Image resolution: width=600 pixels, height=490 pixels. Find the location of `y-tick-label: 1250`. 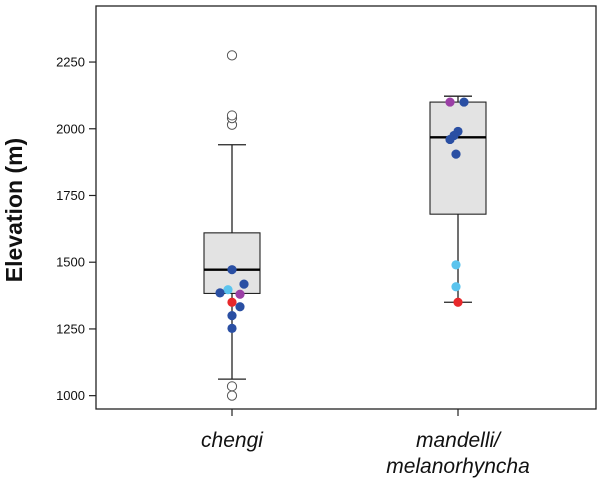

y-tick-label: 1250 is located at coordinates (70, 328).